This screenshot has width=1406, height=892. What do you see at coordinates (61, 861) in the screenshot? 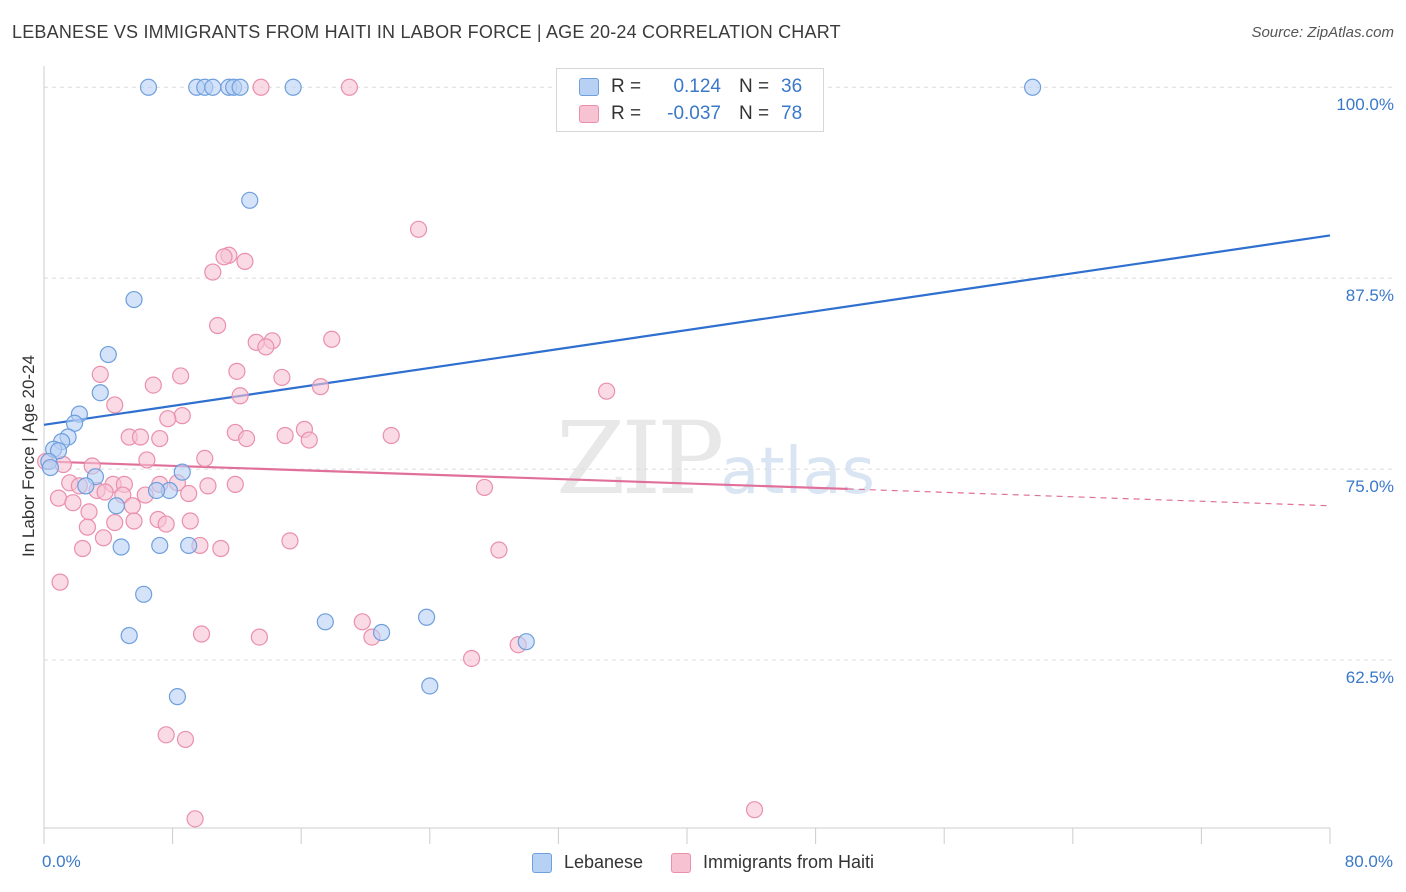
I see `x-tick-label: 0.0%` at bounding box center [61, 861].